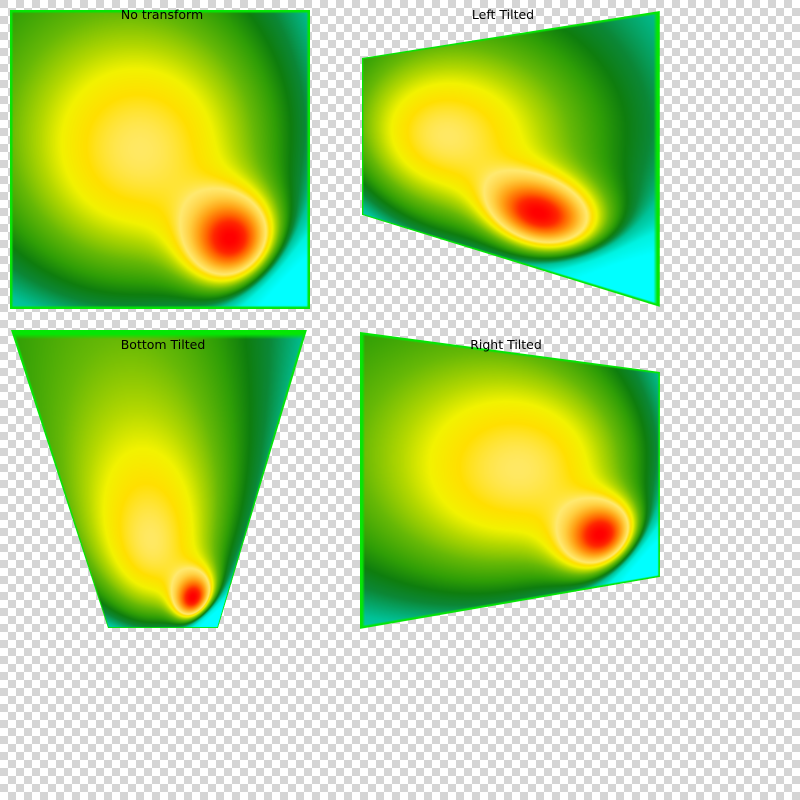 The width and height of the screenshot is (800, 800). What do you see at coordinates (159, 479) in the screenshot?
I see `gradient-image-bottom-tilted` at bounding box center [159, 479].